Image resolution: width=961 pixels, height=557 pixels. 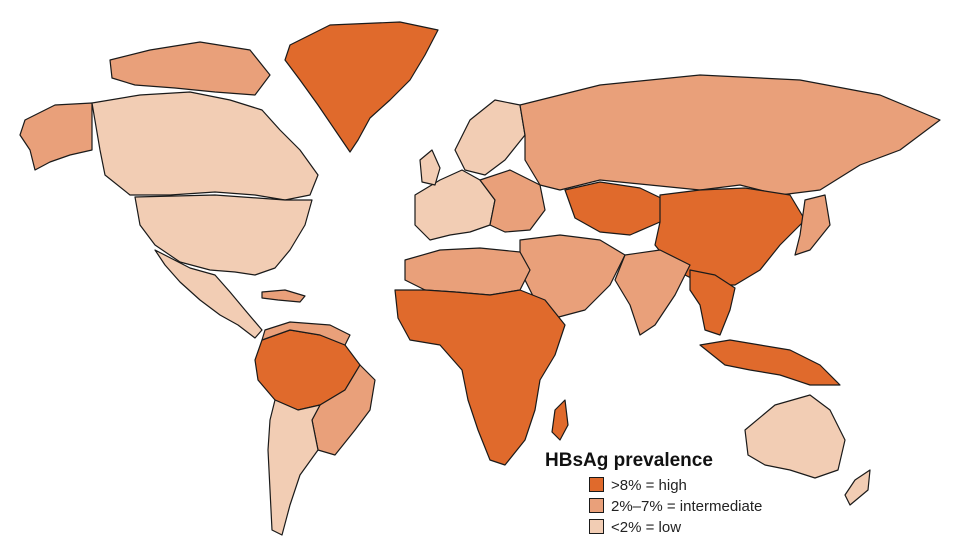 What do you see at coordinates (770, 362) in the screenshot?
I see `region-maritime-southeast-asia` at bounding box center [770, 362].